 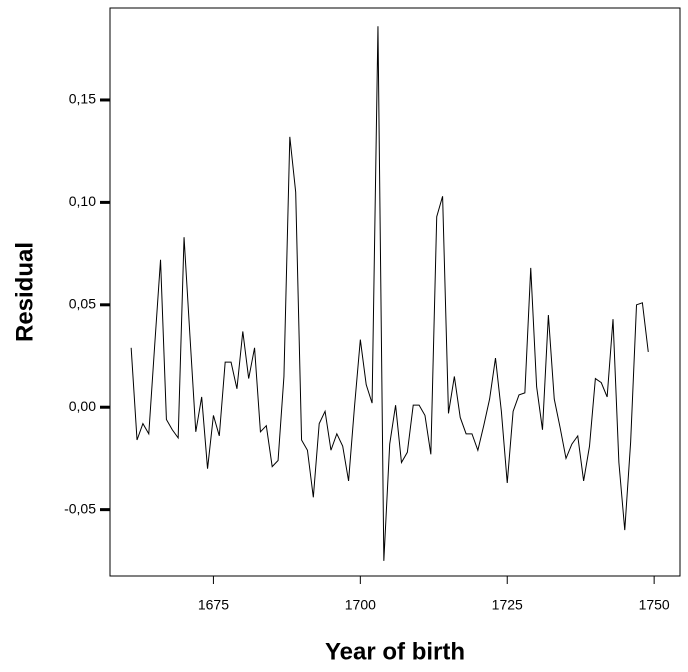 I want to click on x-tick-label: 1675, so click(x=213, y=605).